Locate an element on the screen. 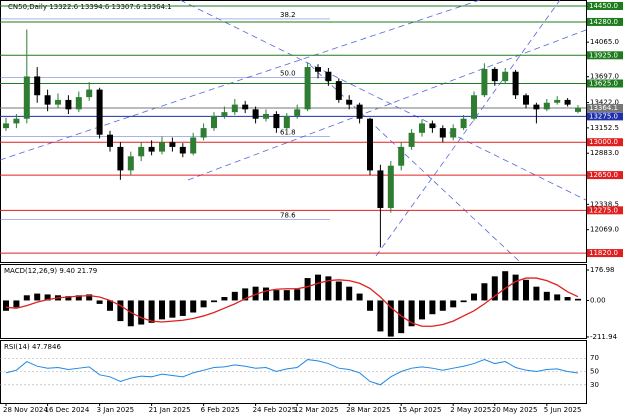  fib-label: 50.0 is located at coordinates (288, 74).